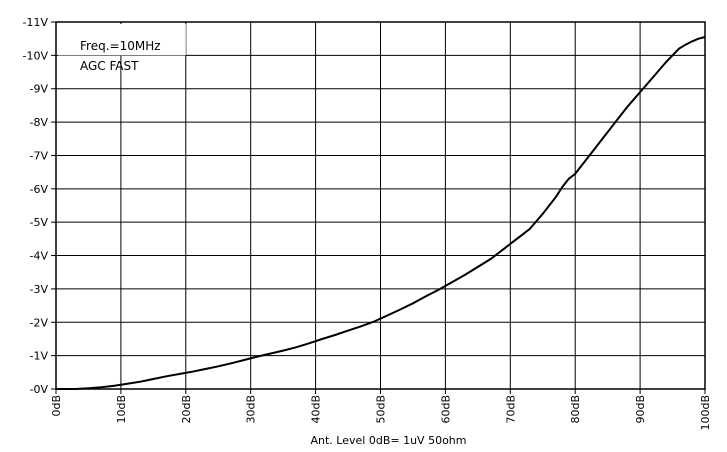  What do you see at coordinates (39, 89) in the screenshot?
I see `y-tick-label: -9V` at bounding box center [39, 89].